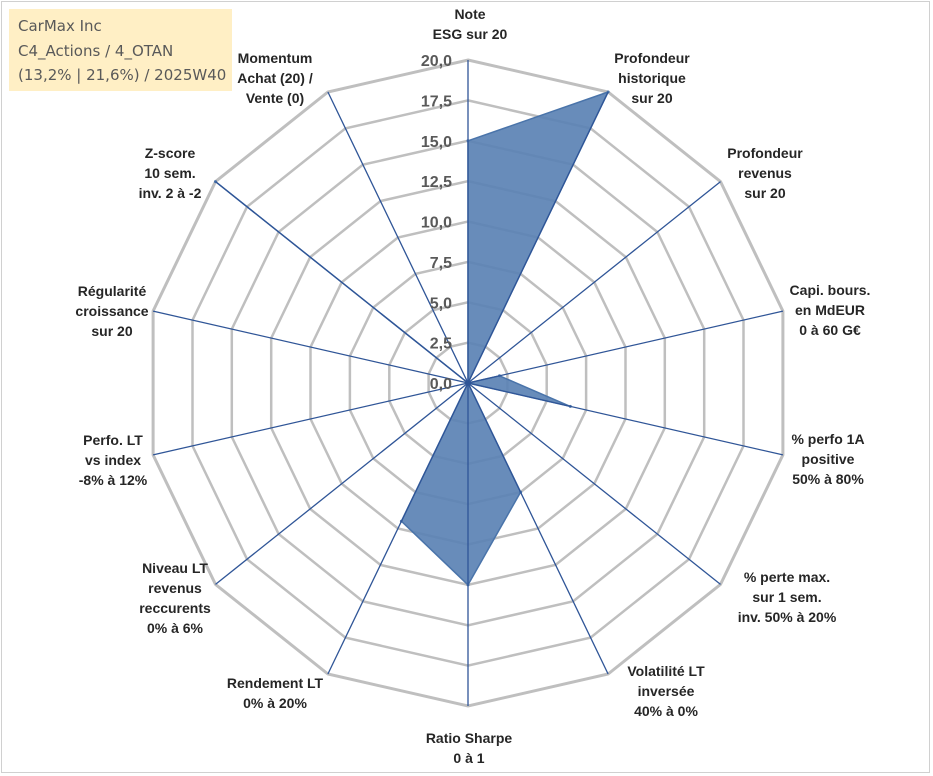 Image resolution: width=933 pixels, height=776 pixels. I want to click on axis-label-10: Perfo. LT vs index -8% à 12%, so click(113, 460).